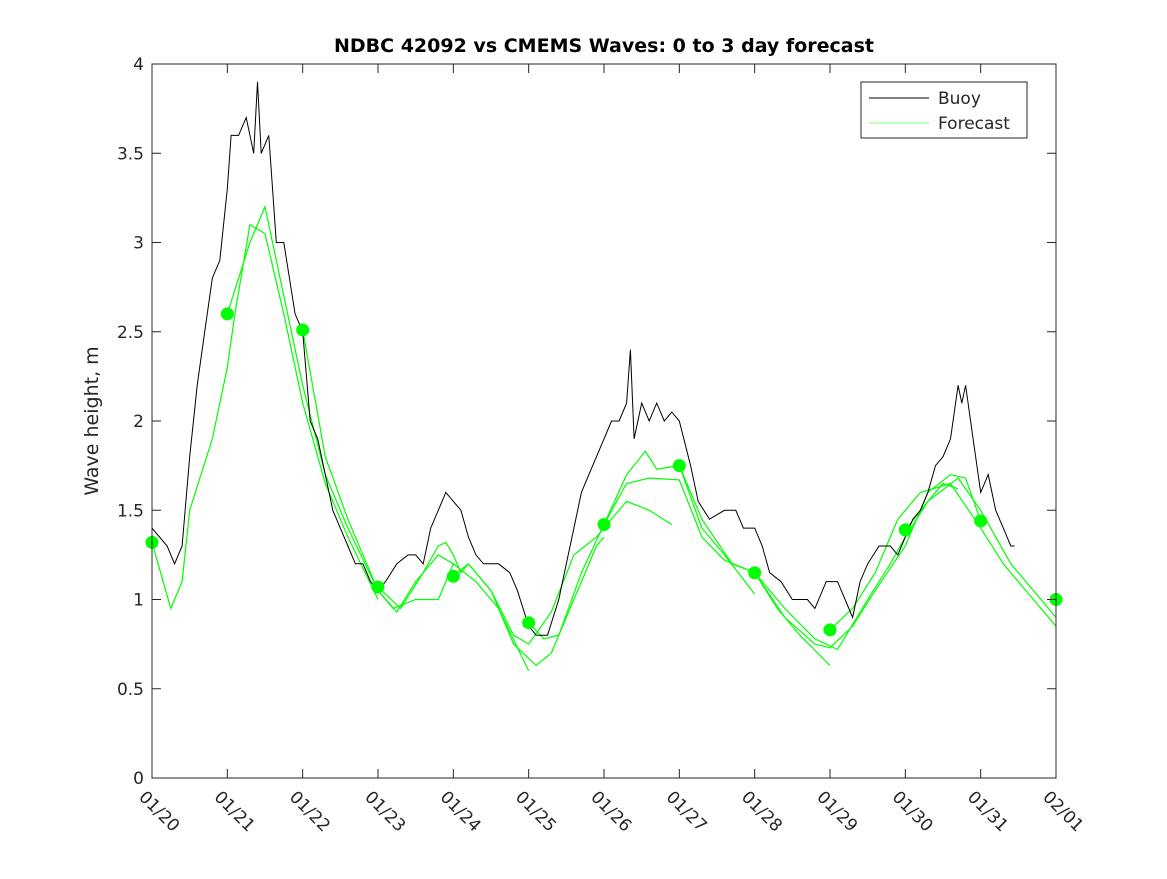 Image resolution: width=1167 pixels, height=879 pixels. I want to click on y-tick-label: 1.5, so click(130, 511).